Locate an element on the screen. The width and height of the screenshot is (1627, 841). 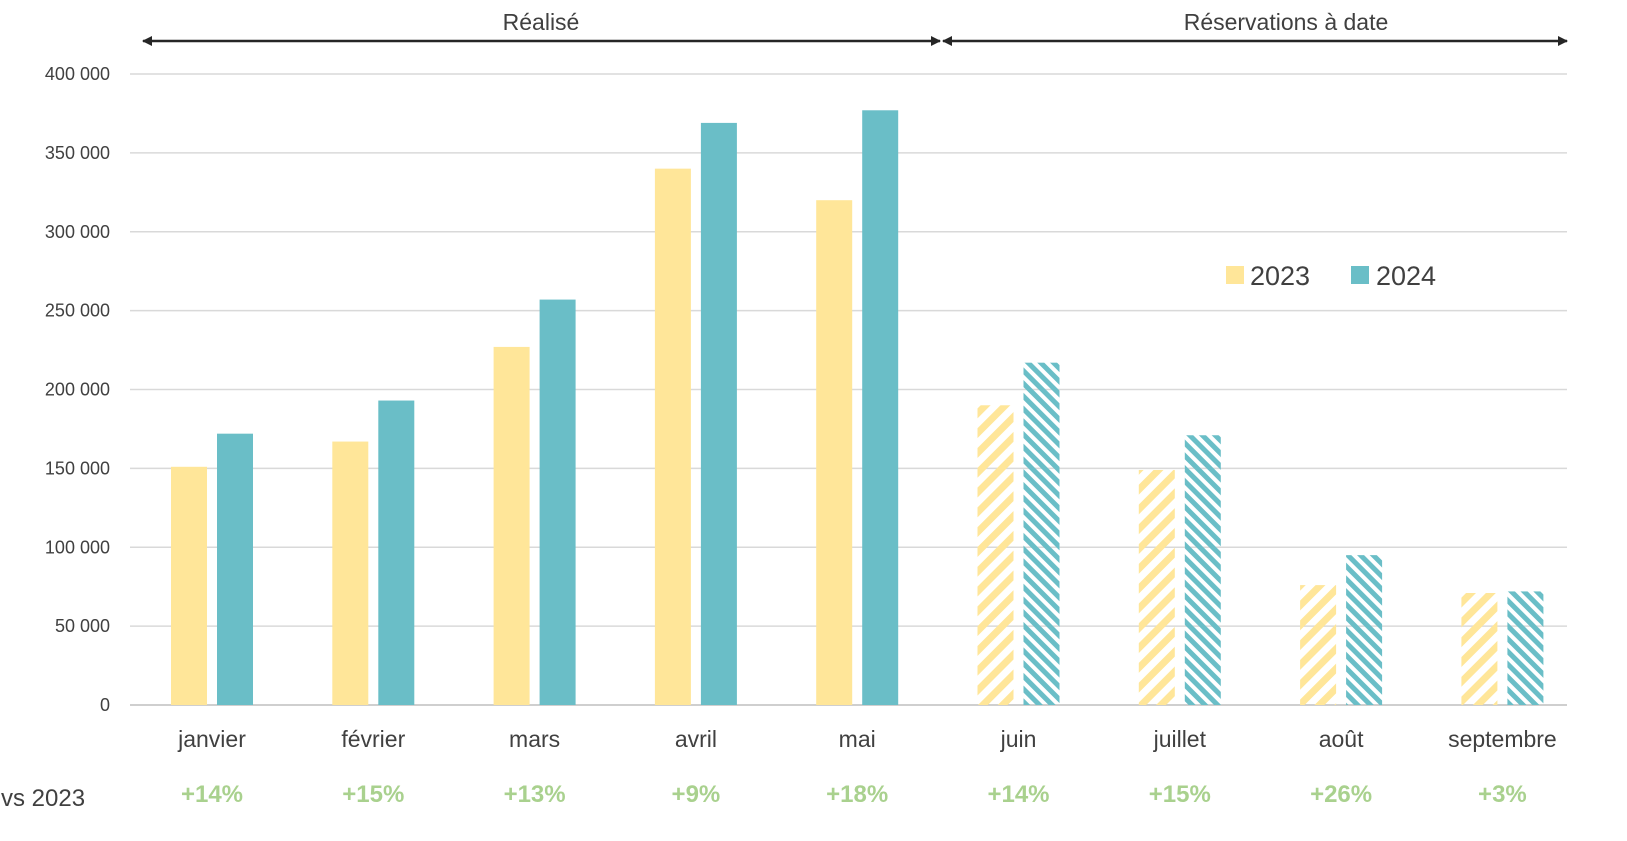
x-tick-label: janvier is located at coordinates (211, 739).